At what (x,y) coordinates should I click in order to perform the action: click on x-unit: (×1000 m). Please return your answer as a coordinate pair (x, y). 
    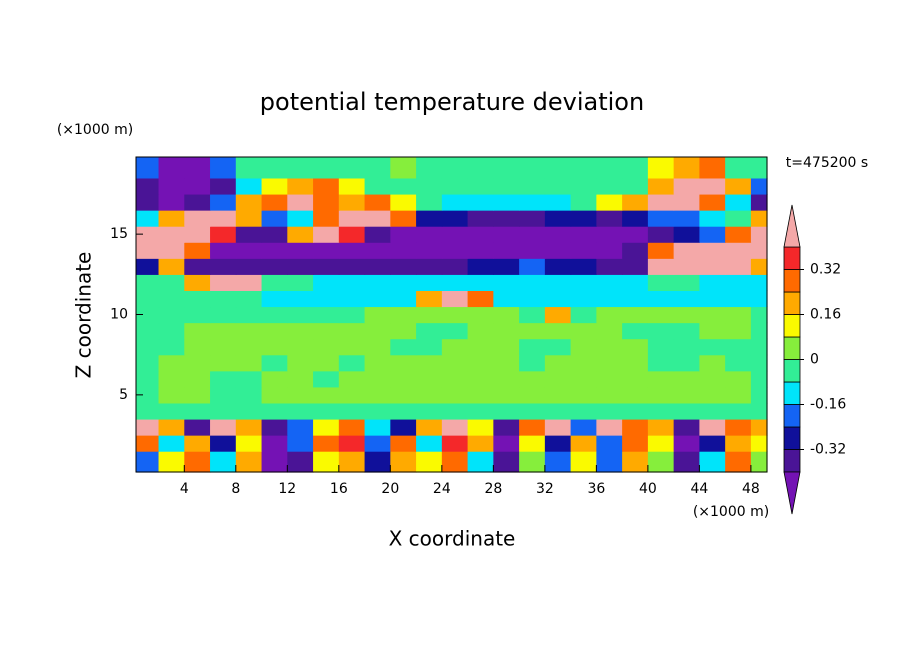
    Looking at the image, I should click on (731, 512).